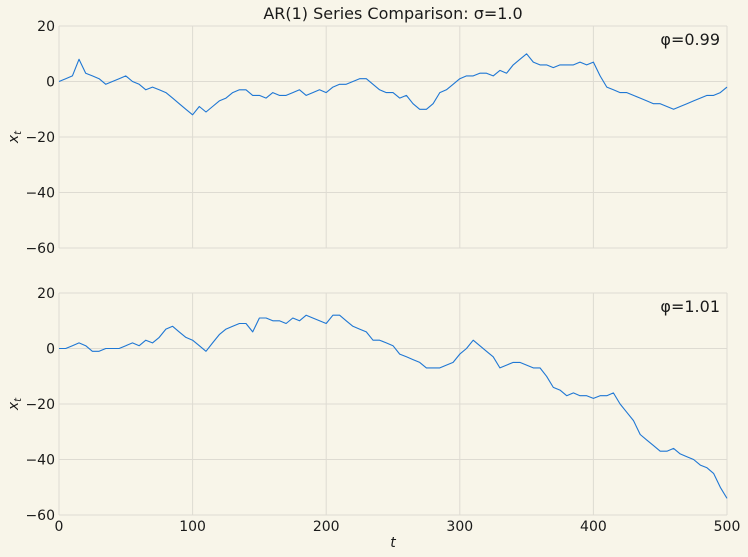 This screenshot has height=557, width=748. Describe the element at coordinates (192, 527) in the screenshot. I see `x-tick-label: 100` at that location.